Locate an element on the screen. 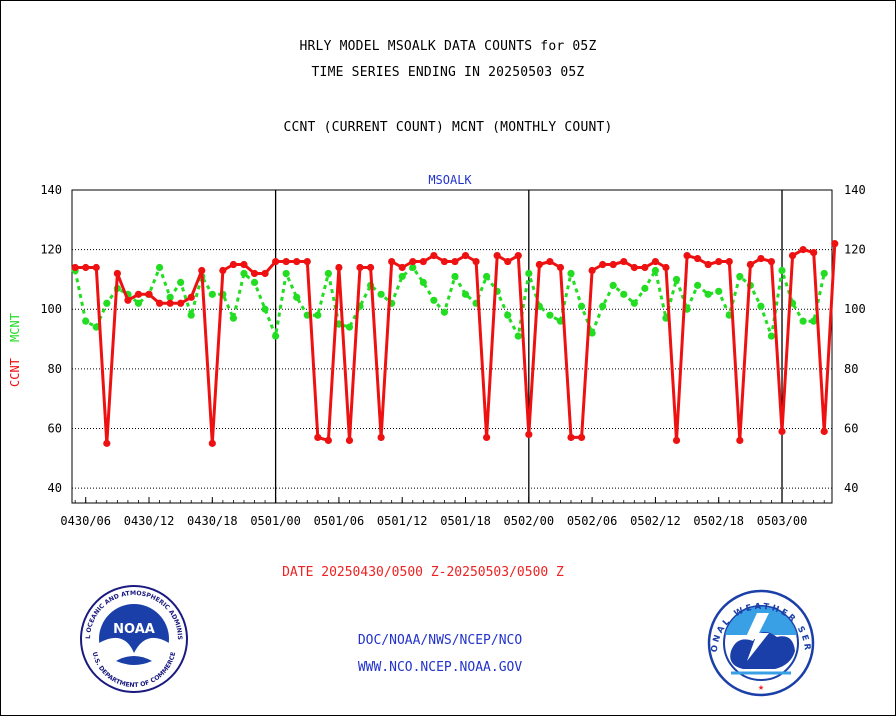 This screenshot has width=896, height=716. y-tick-left-60: 60 is located at coordinates (55, 428).